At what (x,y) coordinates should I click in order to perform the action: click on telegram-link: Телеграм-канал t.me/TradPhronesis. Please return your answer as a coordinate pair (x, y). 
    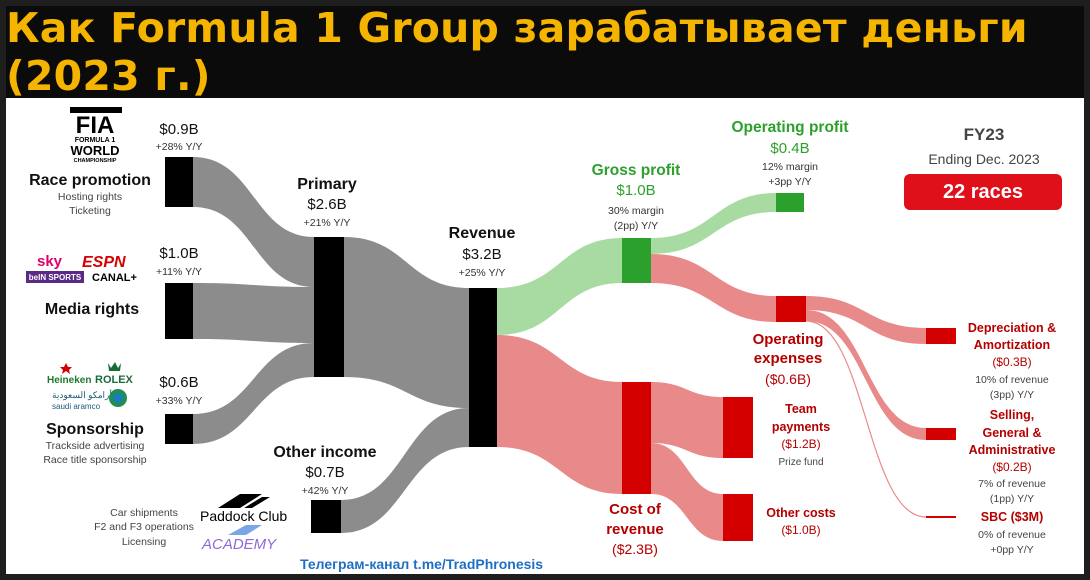
    Looking at the image, I should click on (422, 564).